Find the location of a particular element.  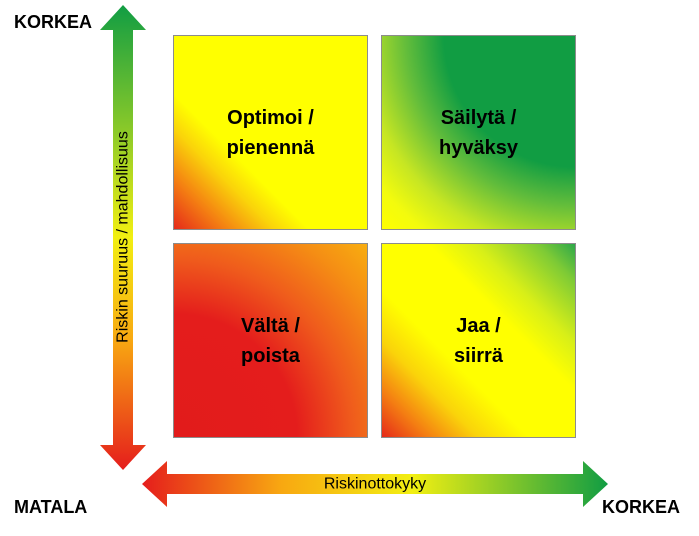

x-axis-title: Riskinottokyky is located at coordinates (375, 484).